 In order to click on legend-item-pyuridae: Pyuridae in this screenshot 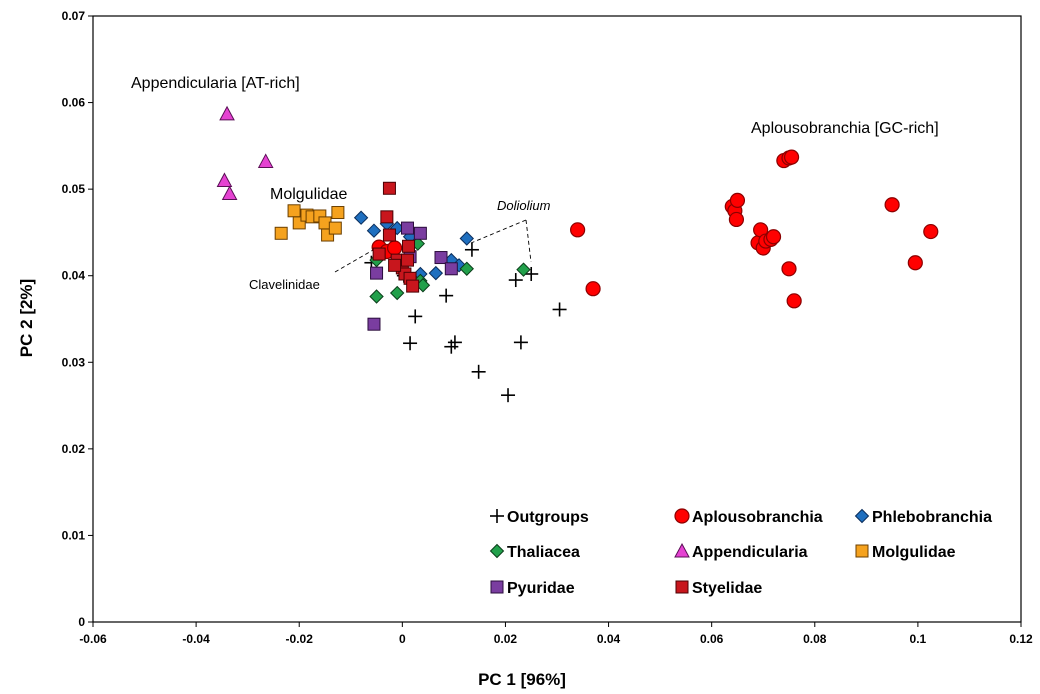, I will do `click(532, 588)`.